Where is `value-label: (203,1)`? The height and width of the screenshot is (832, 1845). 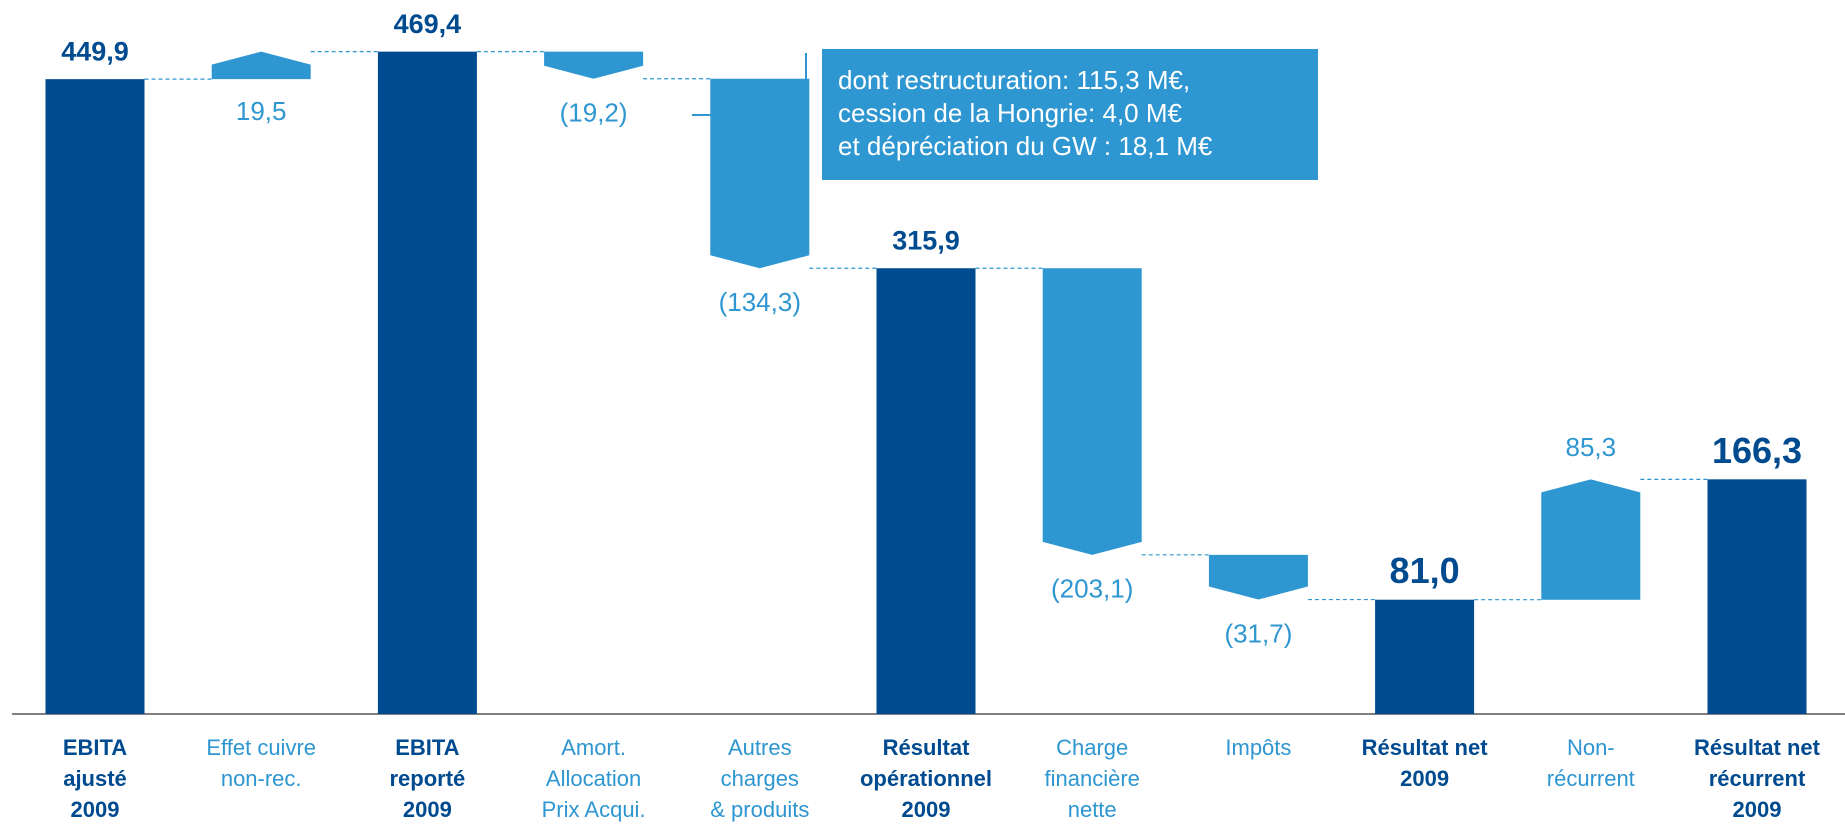 value-label: (203,1) is located at coordinates (1092, 589).